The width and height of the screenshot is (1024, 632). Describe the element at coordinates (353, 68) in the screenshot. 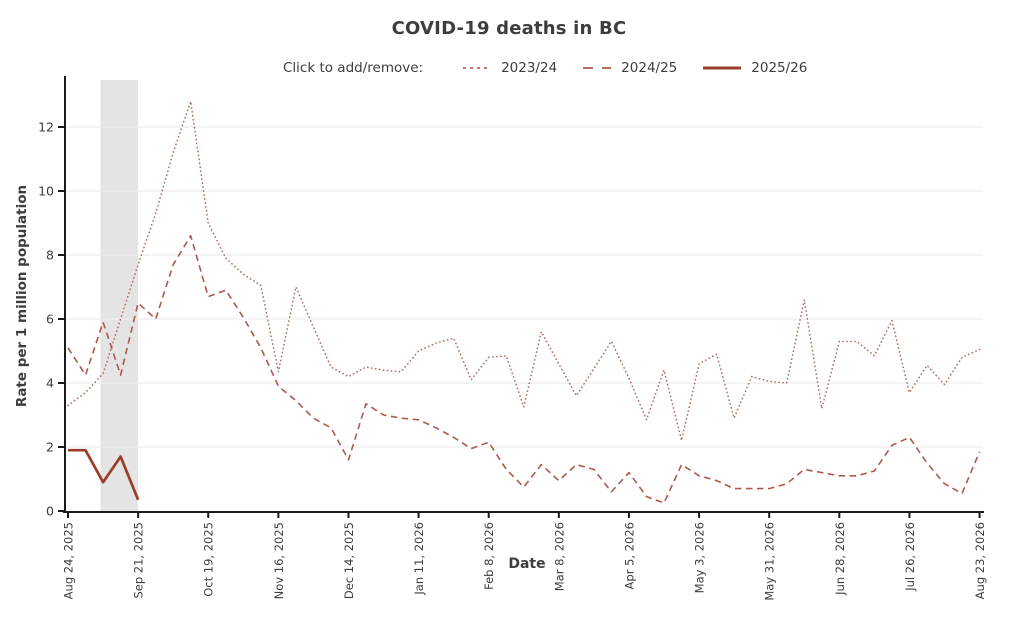

I see `legend-prompt: Click to add/remove:` at that location.